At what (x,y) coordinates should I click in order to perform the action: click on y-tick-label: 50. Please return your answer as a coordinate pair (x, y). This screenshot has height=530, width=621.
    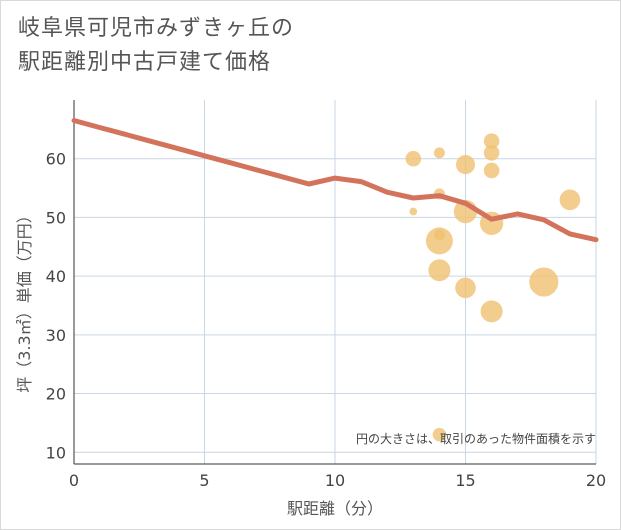
    Looking at the image, I should click on (56, 217).